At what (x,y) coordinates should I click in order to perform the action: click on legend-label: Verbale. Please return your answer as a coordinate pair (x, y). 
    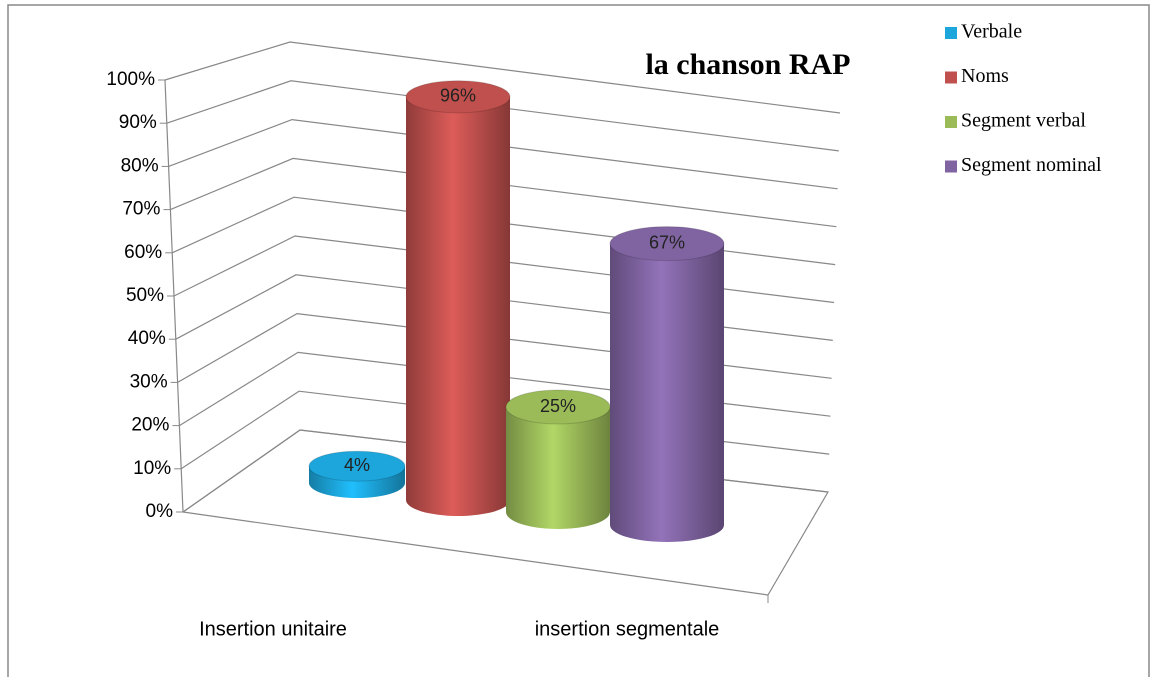
    Looking at the image, I should click on (991, 32).